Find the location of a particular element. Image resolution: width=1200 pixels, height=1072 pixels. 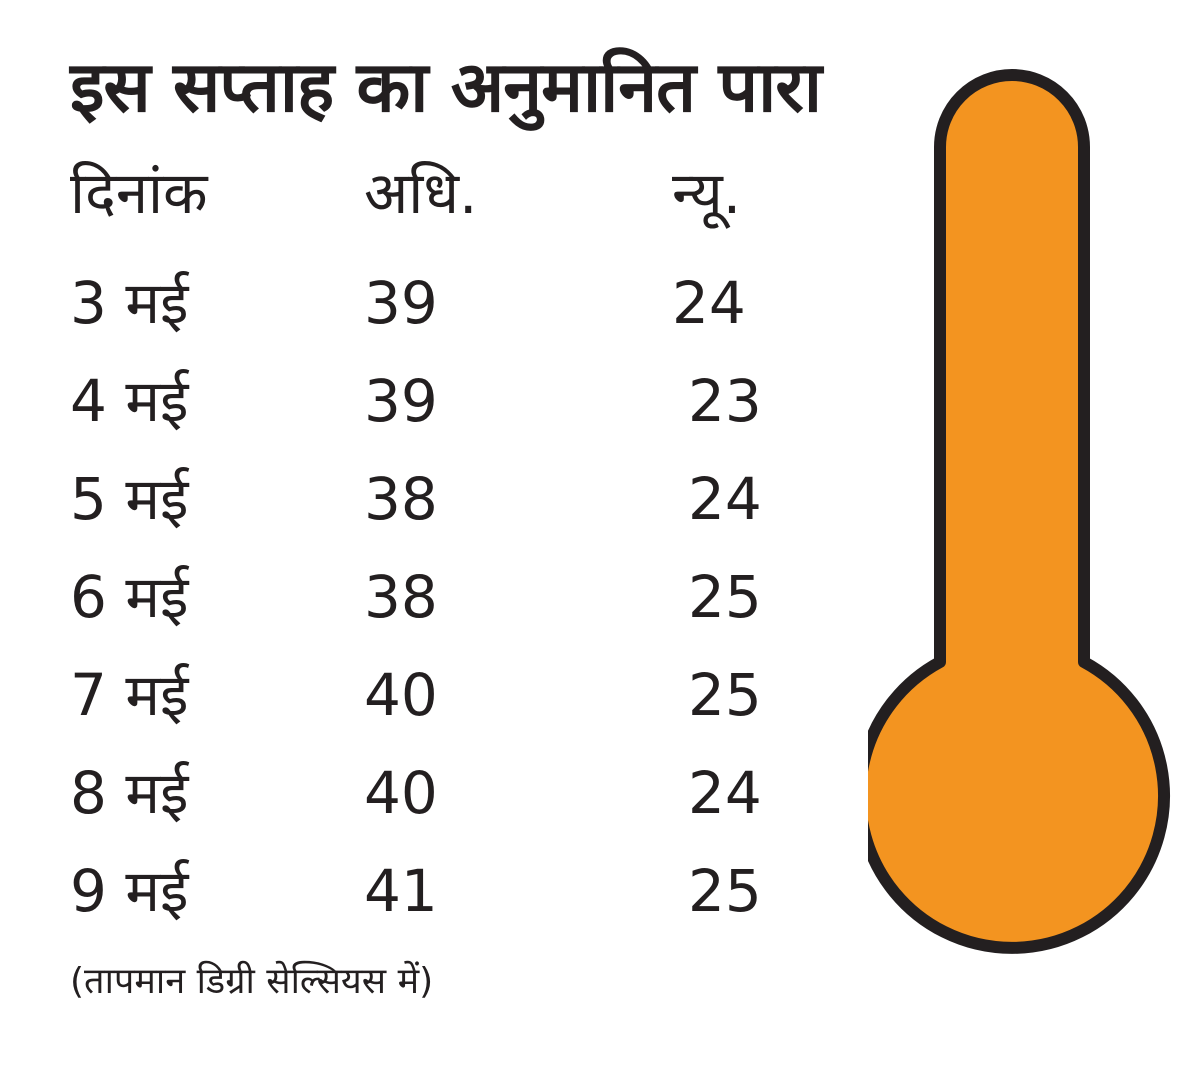

table-header-row: दिनांक अधि. न्यू. is located at coordinates (430, 215).